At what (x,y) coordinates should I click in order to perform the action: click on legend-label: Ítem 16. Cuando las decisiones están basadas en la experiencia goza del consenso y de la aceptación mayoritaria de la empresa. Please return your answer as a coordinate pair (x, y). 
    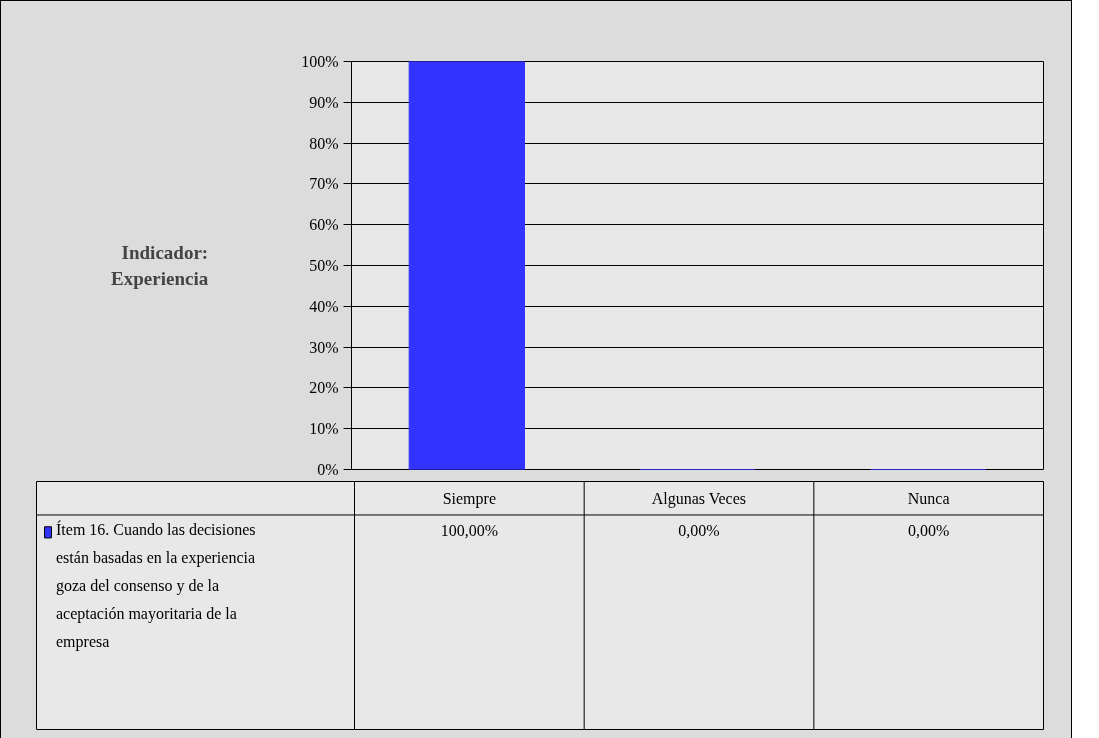
    Looking at the image, I should click on (156, 586).